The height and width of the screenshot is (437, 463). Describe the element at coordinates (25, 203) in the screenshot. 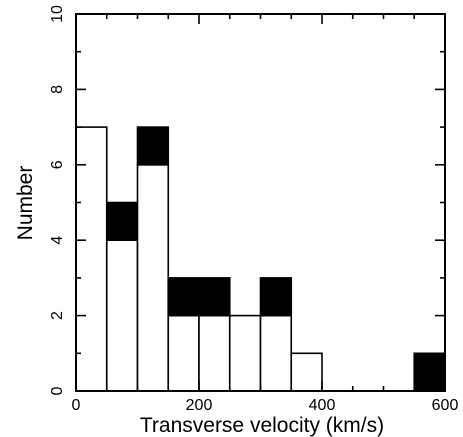

I see `y-axis-title: Number` at that location.